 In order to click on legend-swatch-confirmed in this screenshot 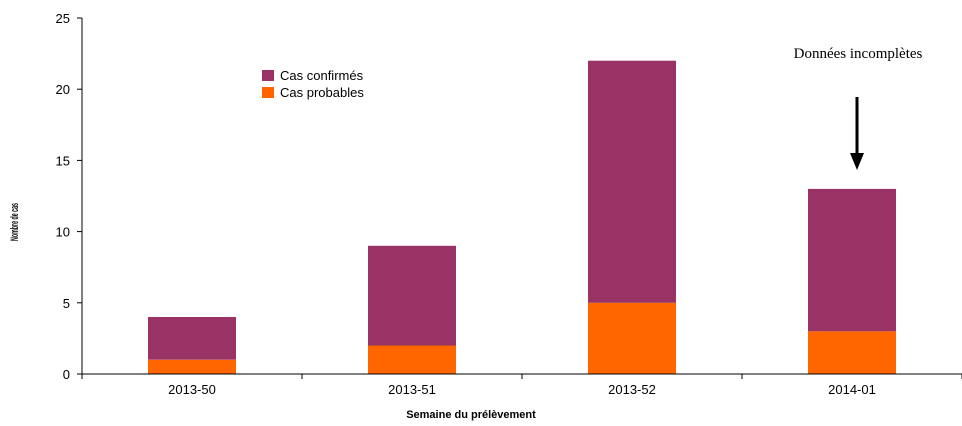, I will do `click(268, 75)`.